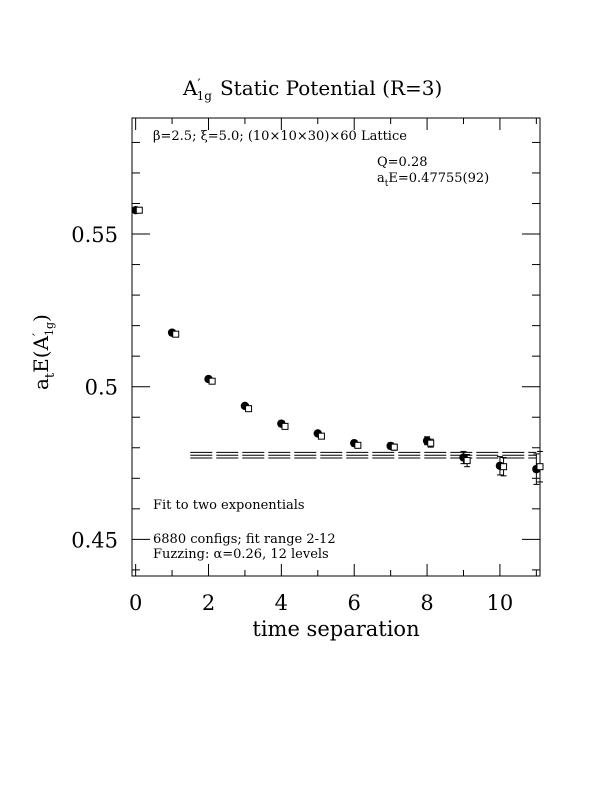  I want to click on x-tick-label: 8, so click(426, 603).